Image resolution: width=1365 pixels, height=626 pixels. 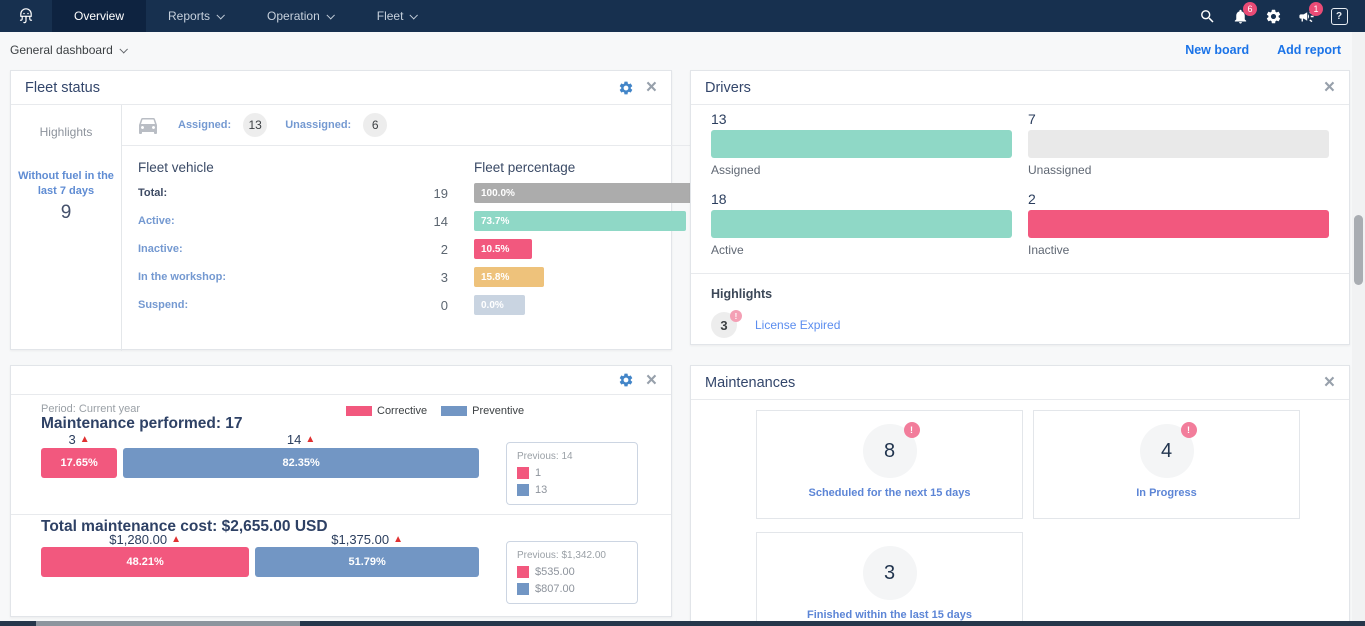 What do you see at coordinates (440, 221) in the screenshot?
I see `row-value: 14` at bounding box center [440, 221].